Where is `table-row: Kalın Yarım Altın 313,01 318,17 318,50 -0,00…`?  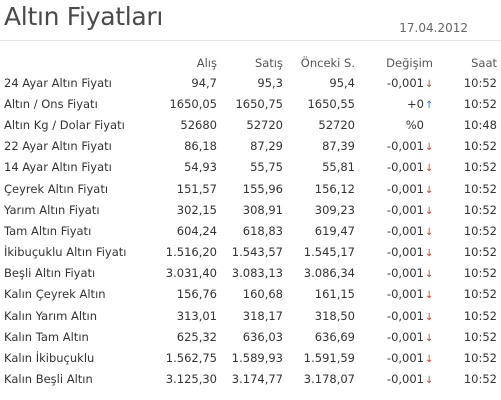
table-row: Kalın Yarım Altın 313,01 318,17 318,50 -0,00… is located at coordinates (250, 315).